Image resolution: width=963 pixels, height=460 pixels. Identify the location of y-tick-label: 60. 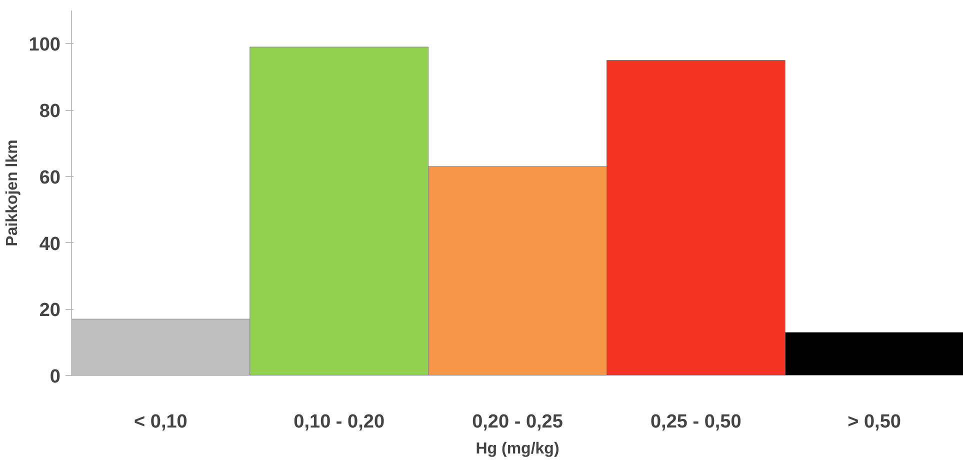
(50, 177).